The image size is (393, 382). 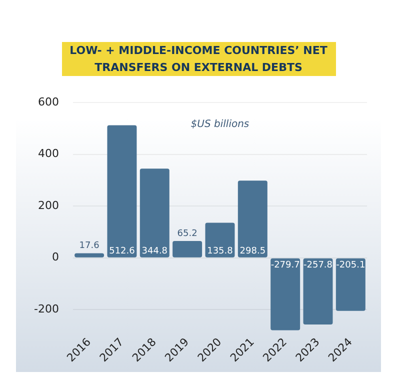 What do you see at coordinates (48, 153) in the screenshot?
I see `y-tick-label: 400` at bounding box center [48, 153].